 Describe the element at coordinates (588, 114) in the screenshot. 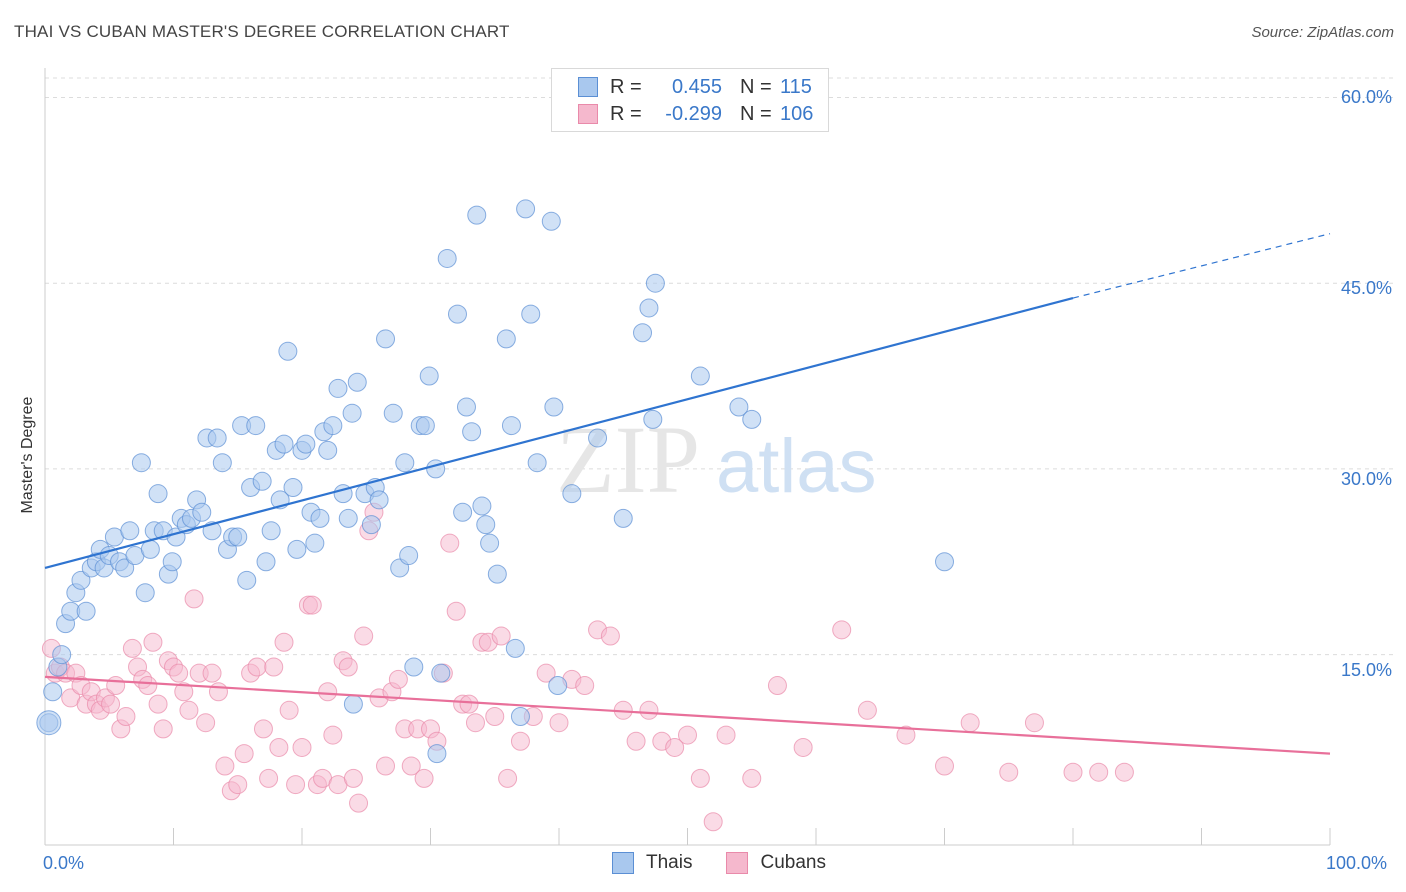

I see `cubans-swatch` at that location.